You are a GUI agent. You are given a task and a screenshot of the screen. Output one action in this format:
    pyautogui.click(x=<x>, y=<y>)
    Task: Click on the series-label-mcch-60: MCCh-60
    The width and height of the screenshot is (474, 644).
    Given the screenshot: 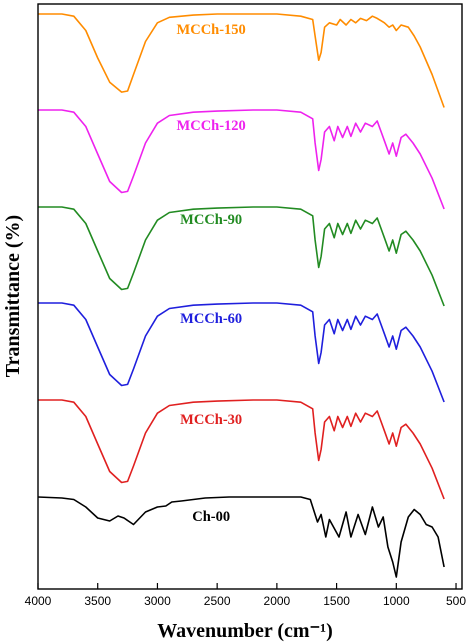 What is the action you would take?
    pyautogui.click(x=211, y=319)
    